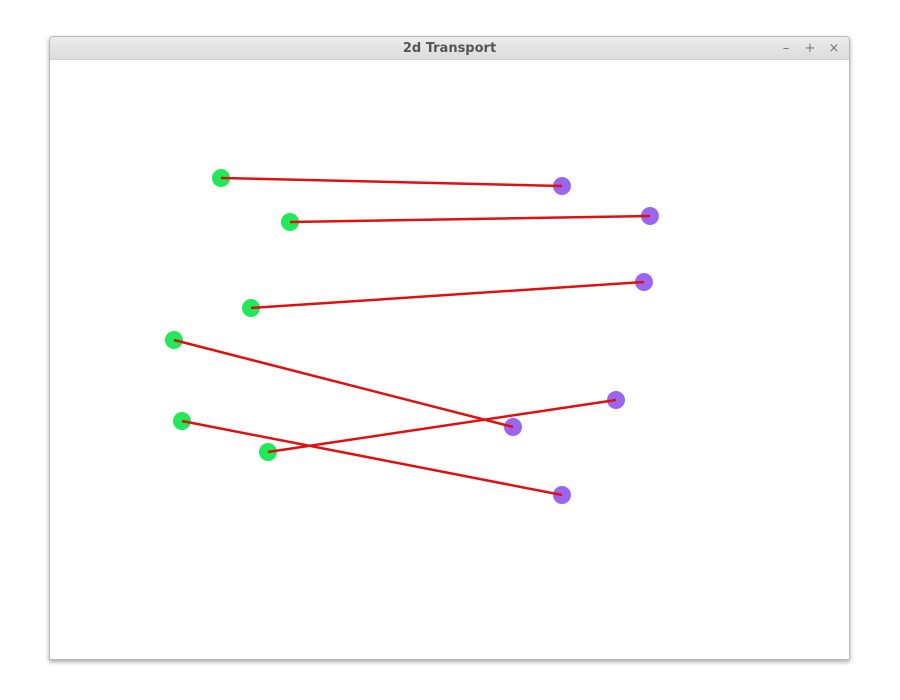 The image size is (900, 700). I want to click on title-bar: 2d Transport – + ×, so click(449, 48).